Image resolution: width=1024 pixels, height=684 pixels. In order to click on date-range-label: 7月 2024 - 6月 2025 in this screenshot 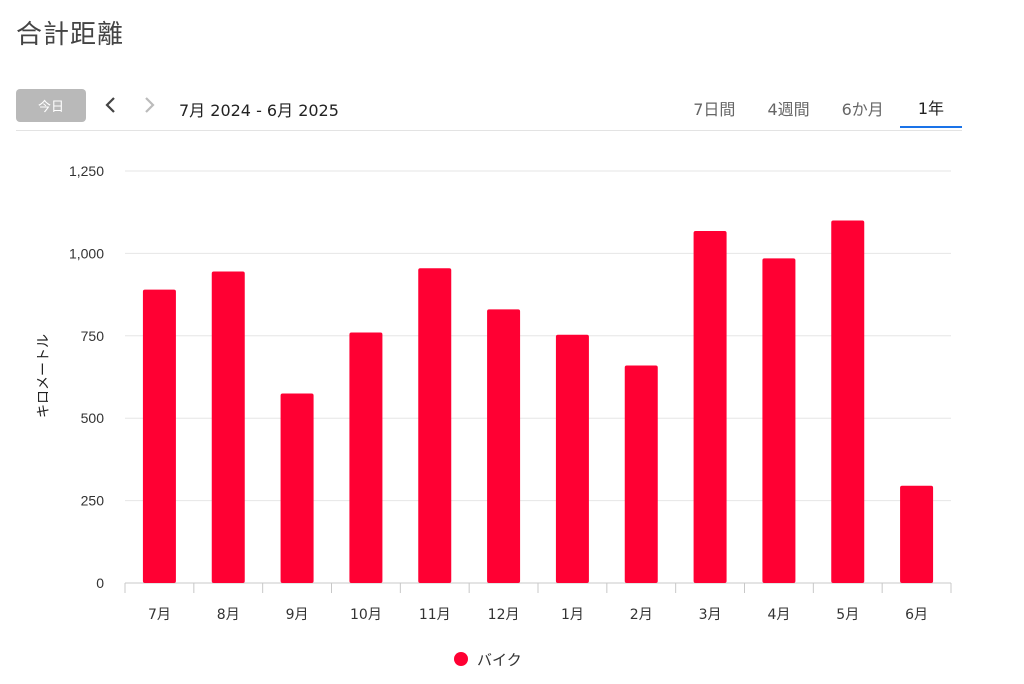, I will do `click(259, 110)`.